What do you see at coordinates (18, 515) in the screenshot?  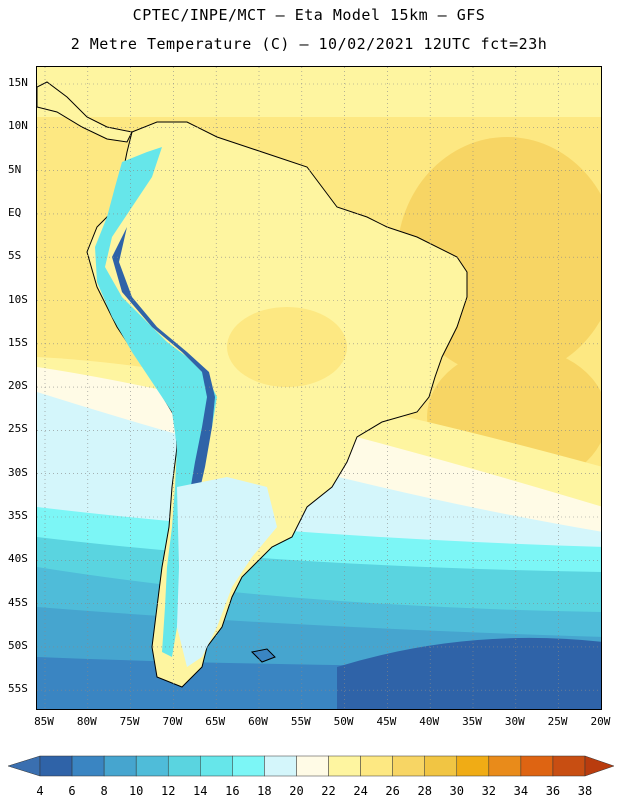 I see `lat-label: 35S` at bounding box center [18, 515].